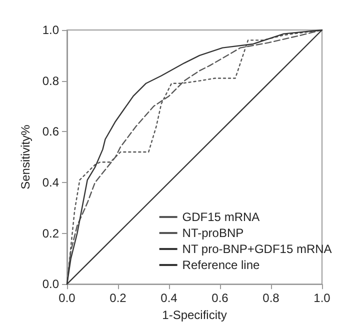 This screenshot has height=334, width=355. Describe the element at coordinates (118, 298) in the screenshot. I see `x-tick-label: 0.2` at that location.